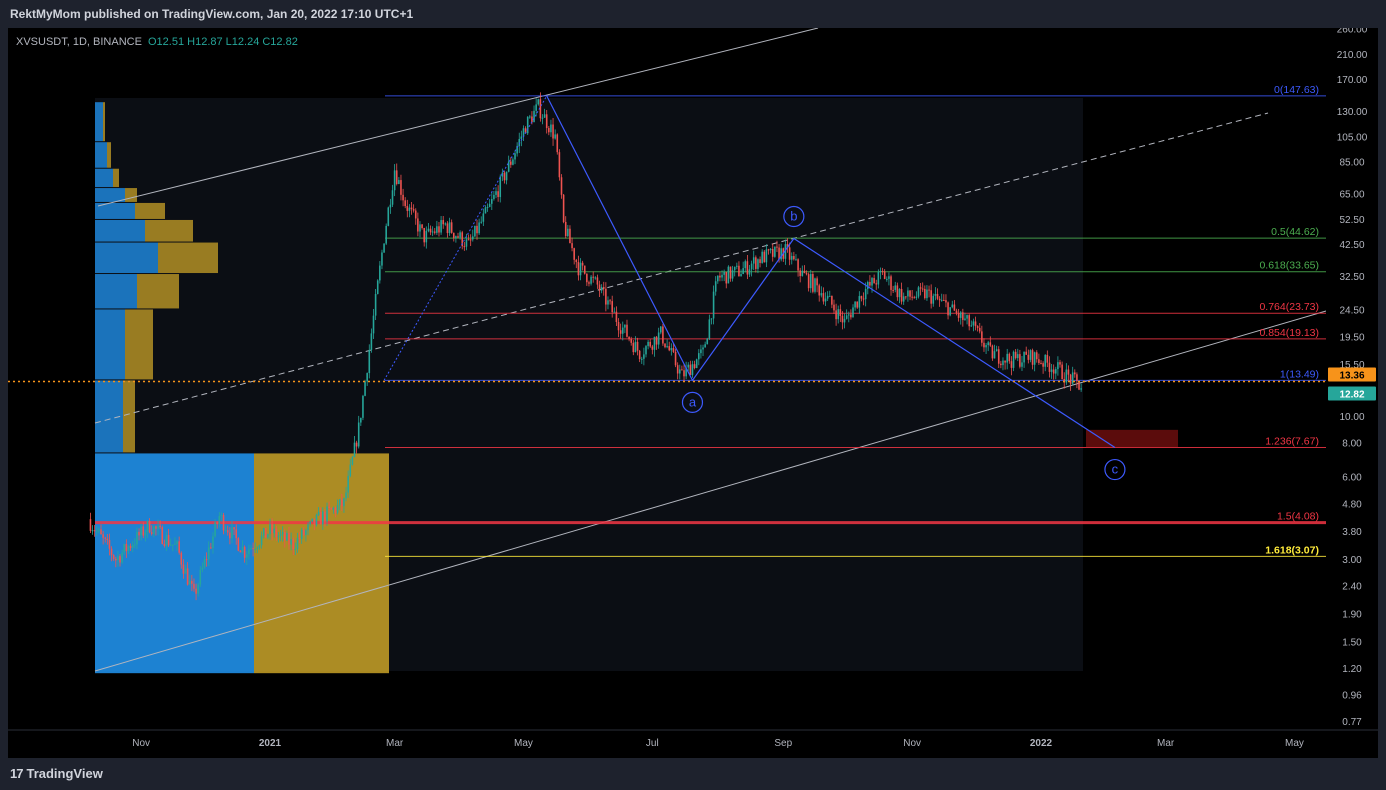 Image resolution: width=1386 pixels, height=790 pixels. I want to click on wave-label-circle, so click(692, 402).